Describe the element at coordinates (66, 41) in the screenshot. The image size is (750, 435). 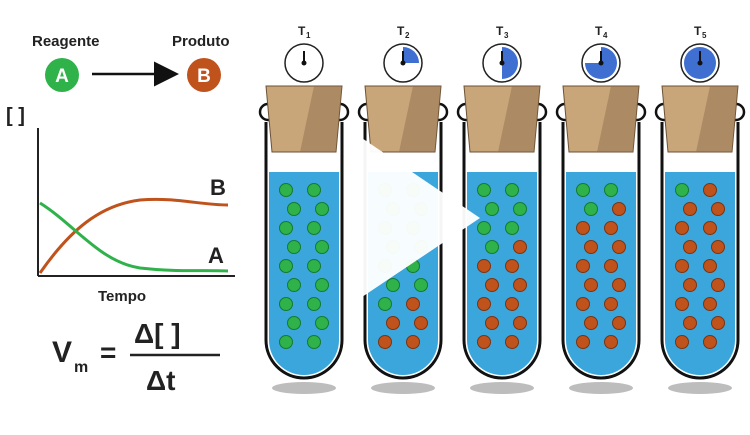
I see `reagent-label: Reagente` at that location.